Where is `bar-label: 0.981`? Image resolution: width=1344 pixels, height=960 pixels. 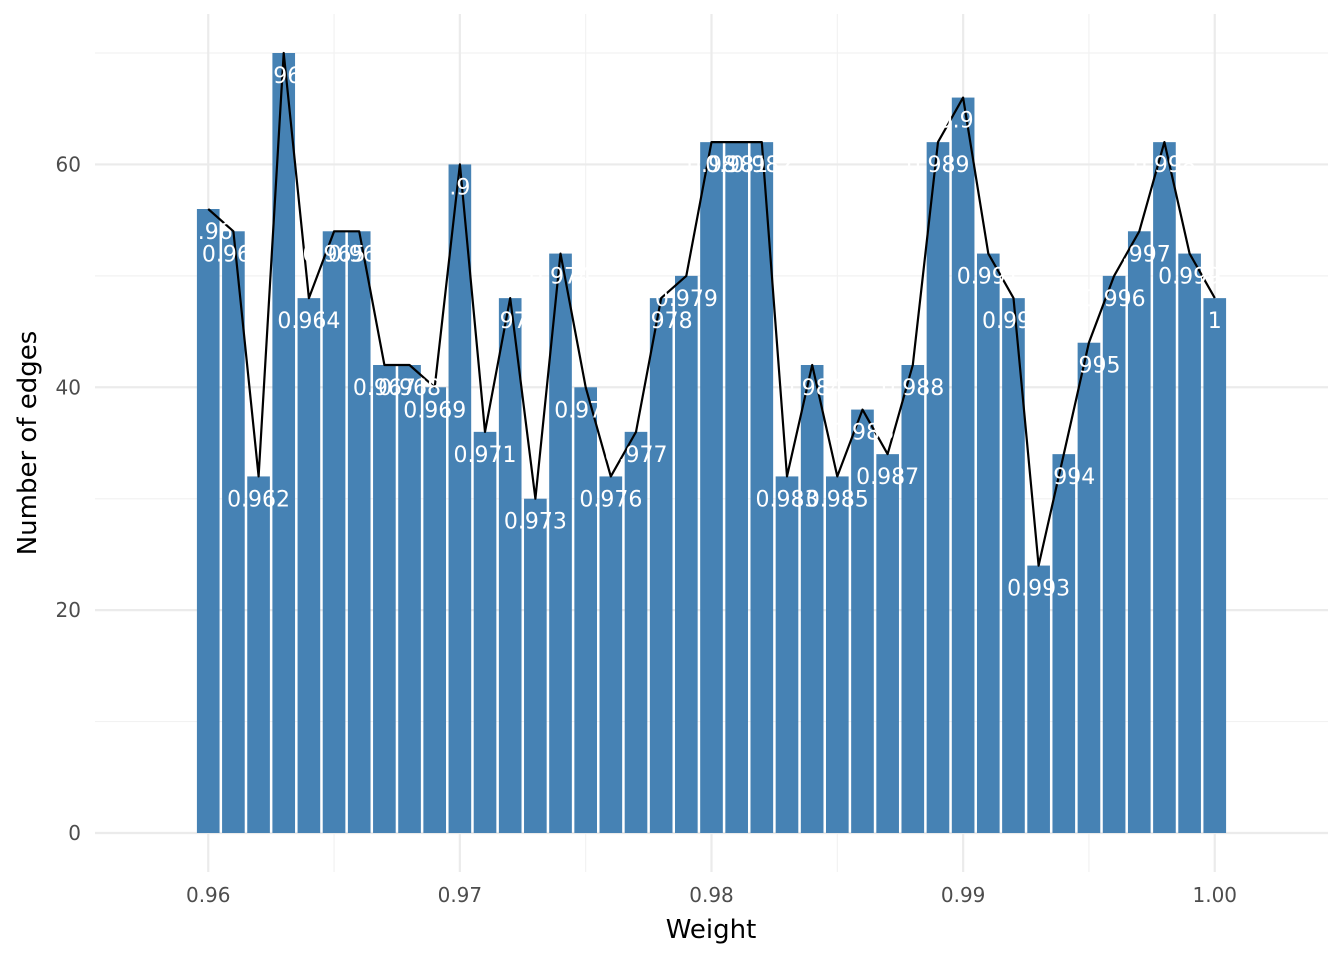
bar-label: 0.981 is located at coordinates (736, 165).